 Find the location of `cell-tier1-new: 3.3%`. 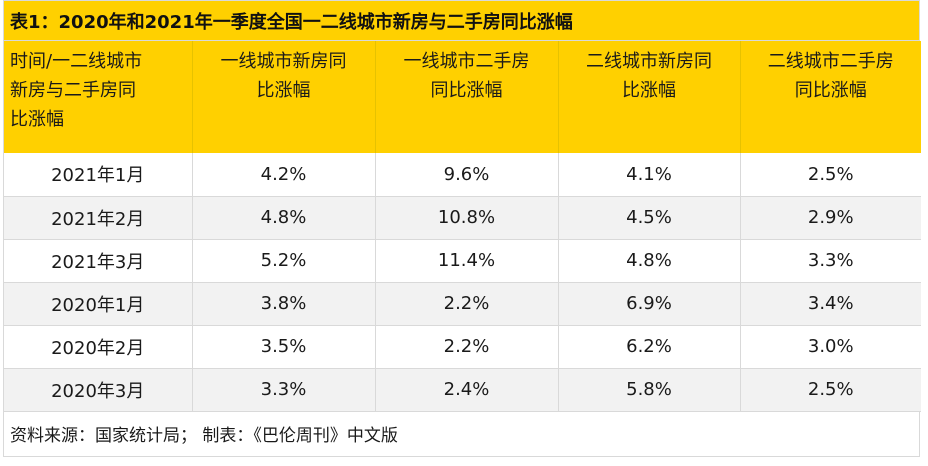

cell-tier1-new: 3.3% is located at coordinates (283, 390).